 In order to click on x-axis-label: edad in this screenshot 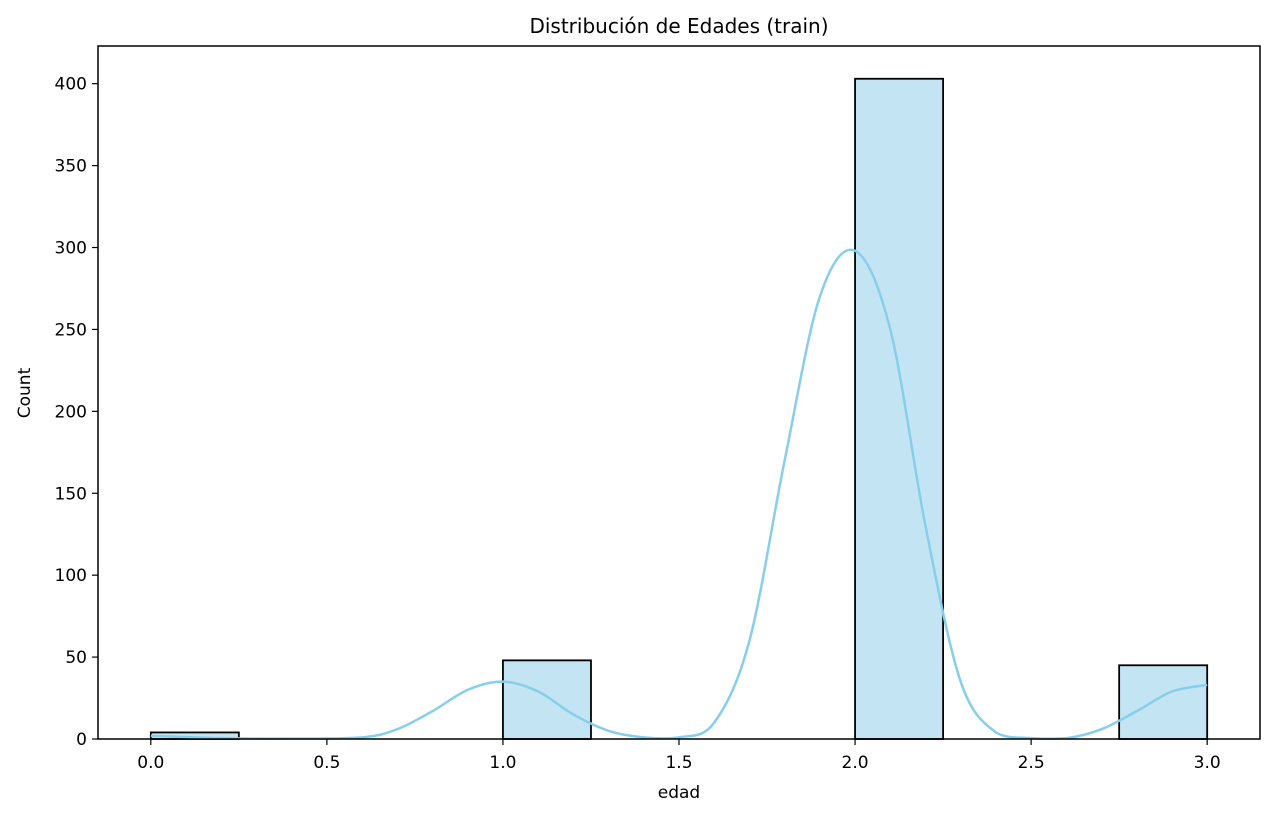, I will do `click(679, 793)`.